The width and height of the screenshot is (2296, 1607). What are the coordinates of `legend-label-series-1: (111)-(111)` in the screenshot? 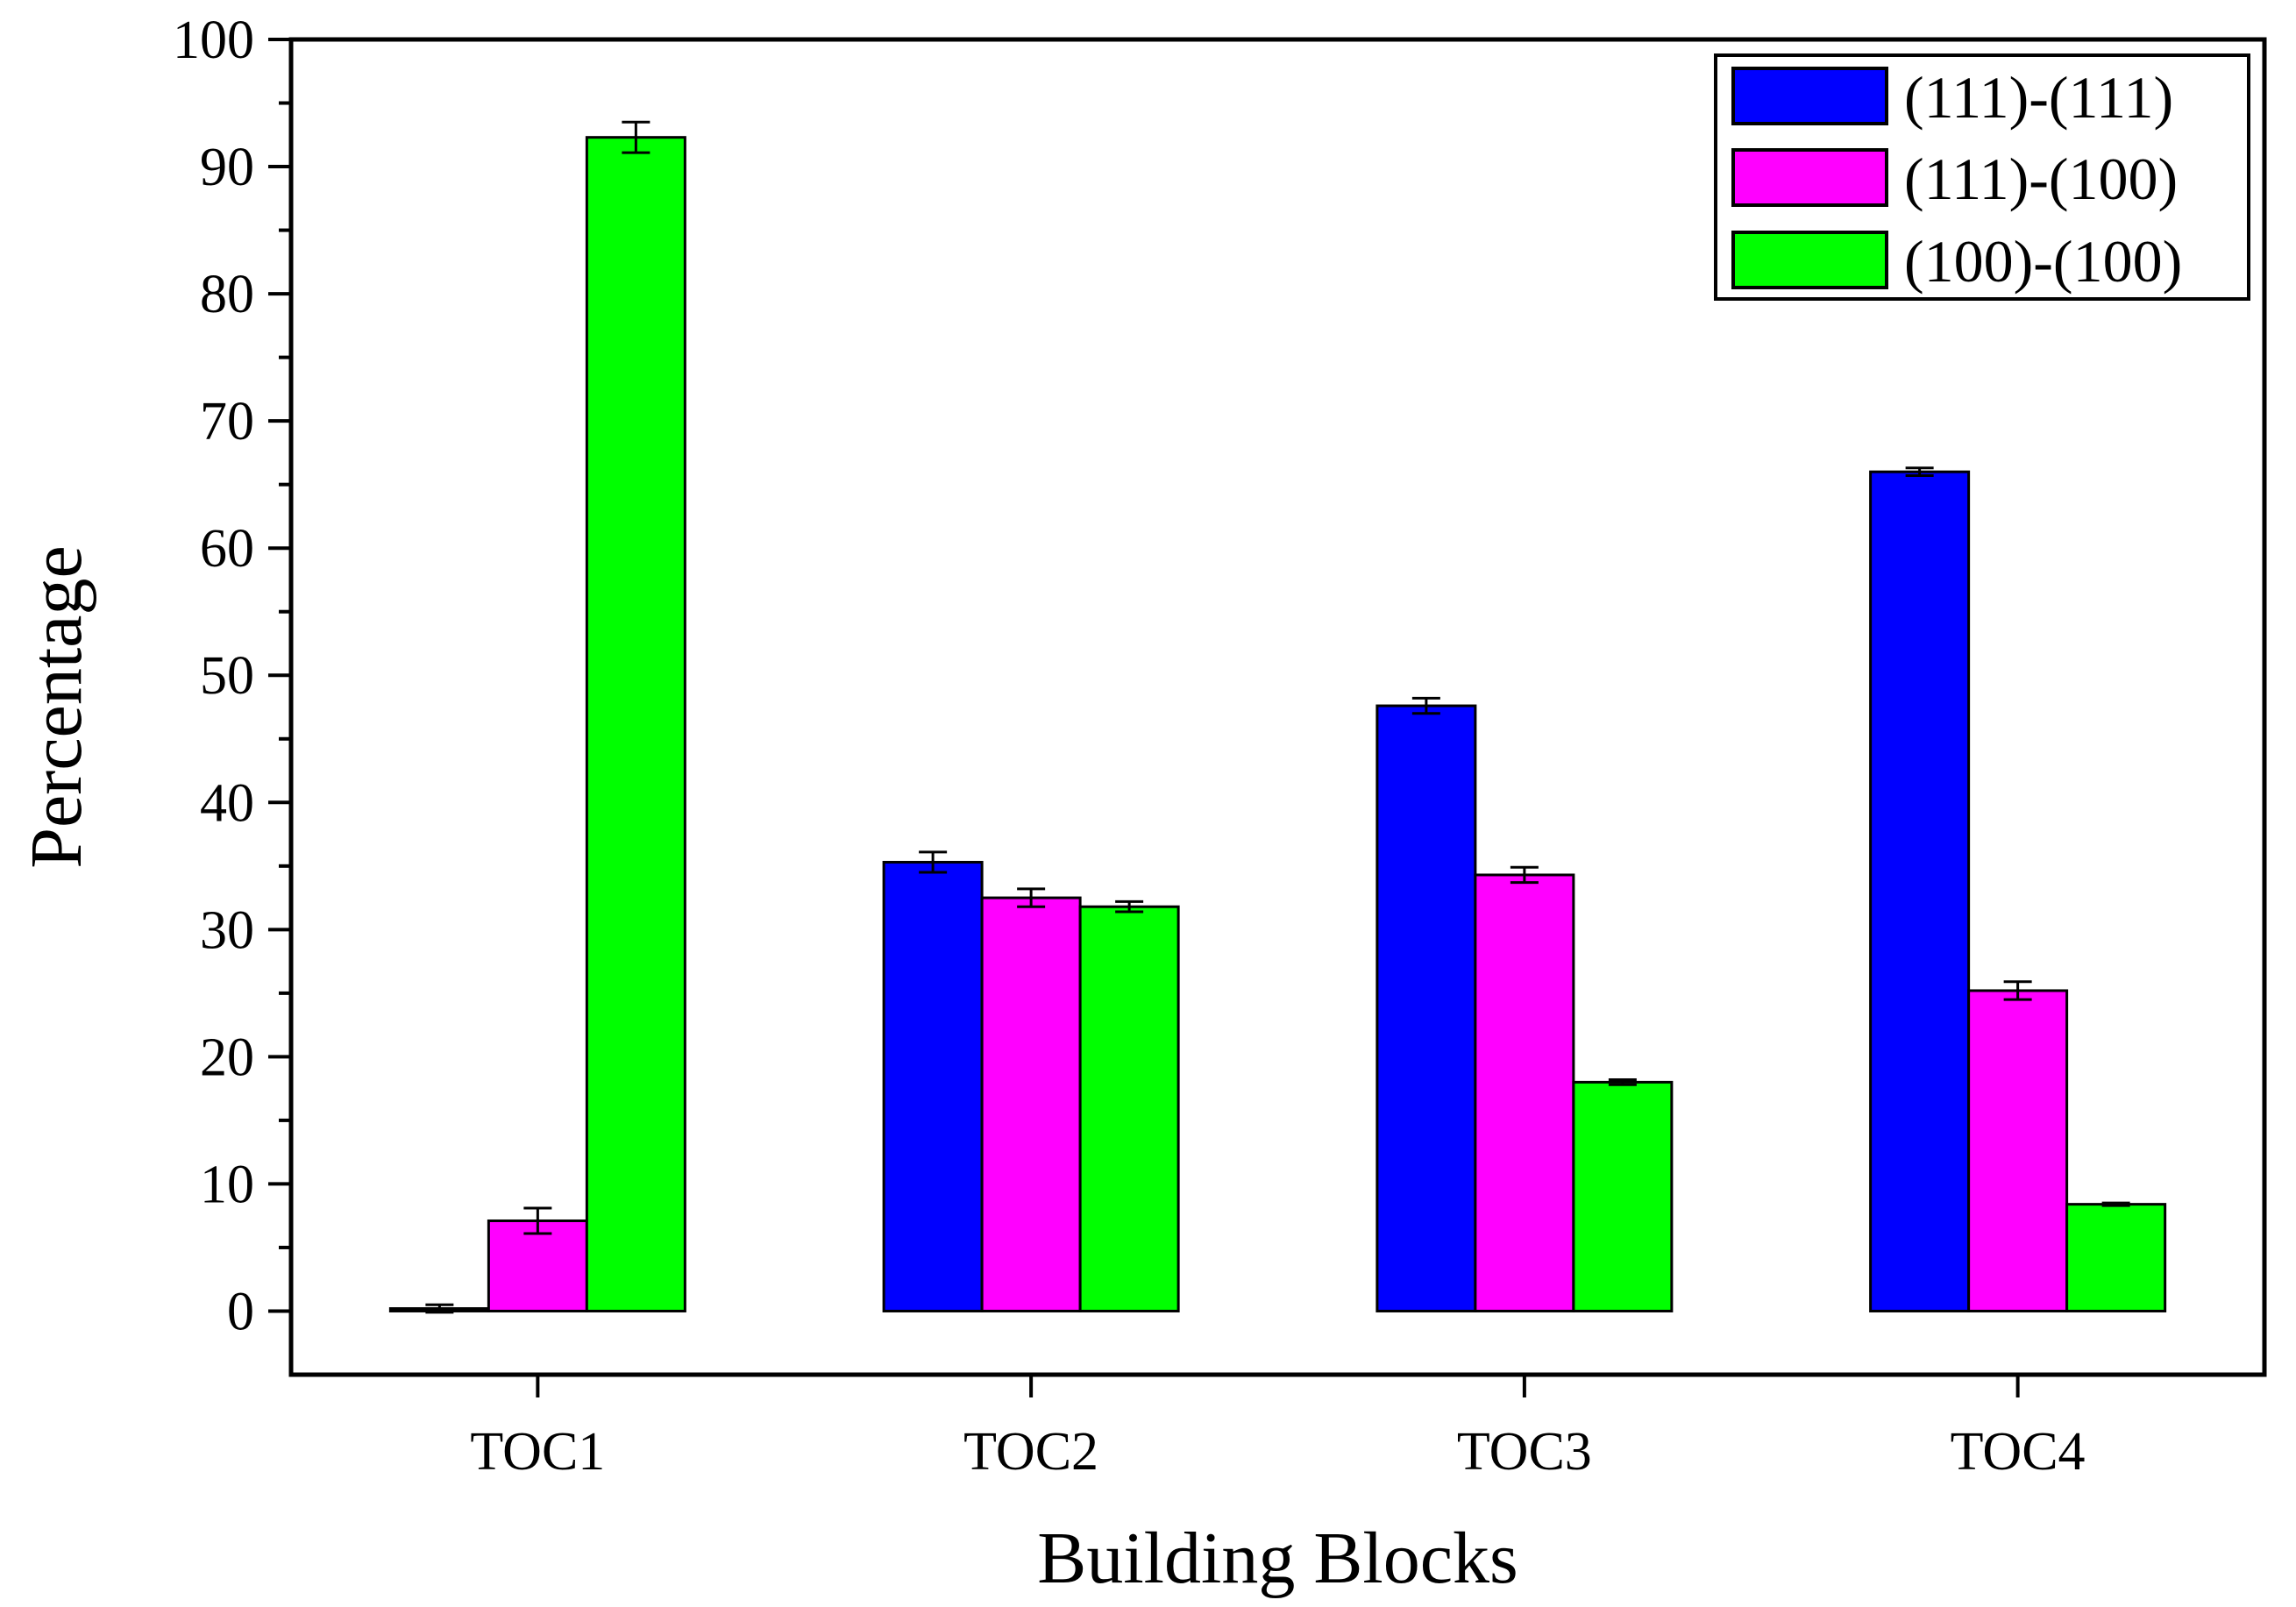 It's located at (2038, 97).